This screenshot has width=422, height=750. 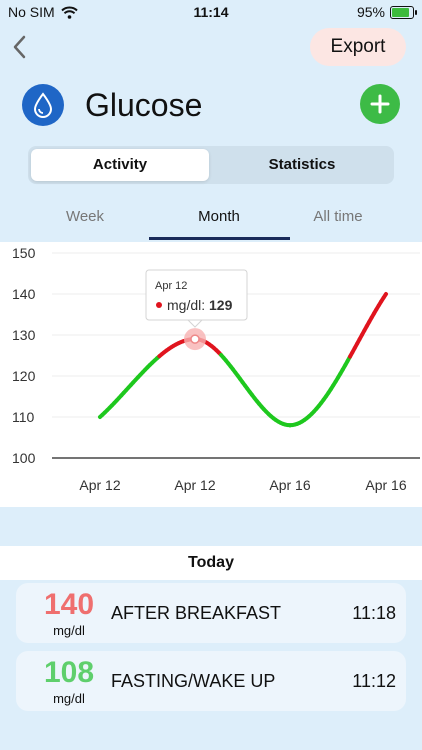 I want to click on export-button: Export, so click(x=358, y=47).